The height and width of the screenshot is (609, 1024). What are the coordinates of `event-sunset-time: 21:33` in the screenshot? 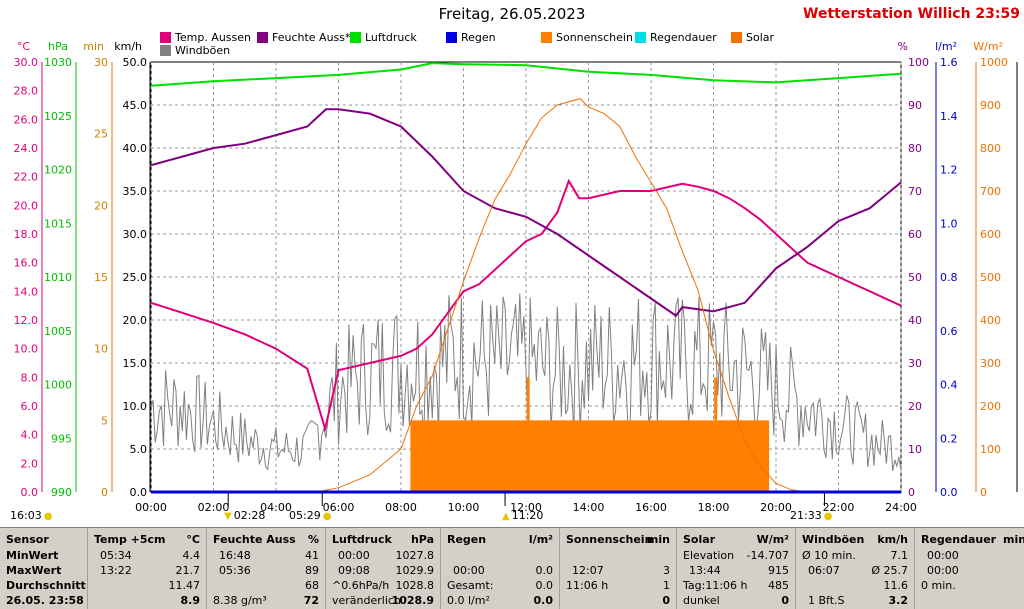 It's located at (806, 515).